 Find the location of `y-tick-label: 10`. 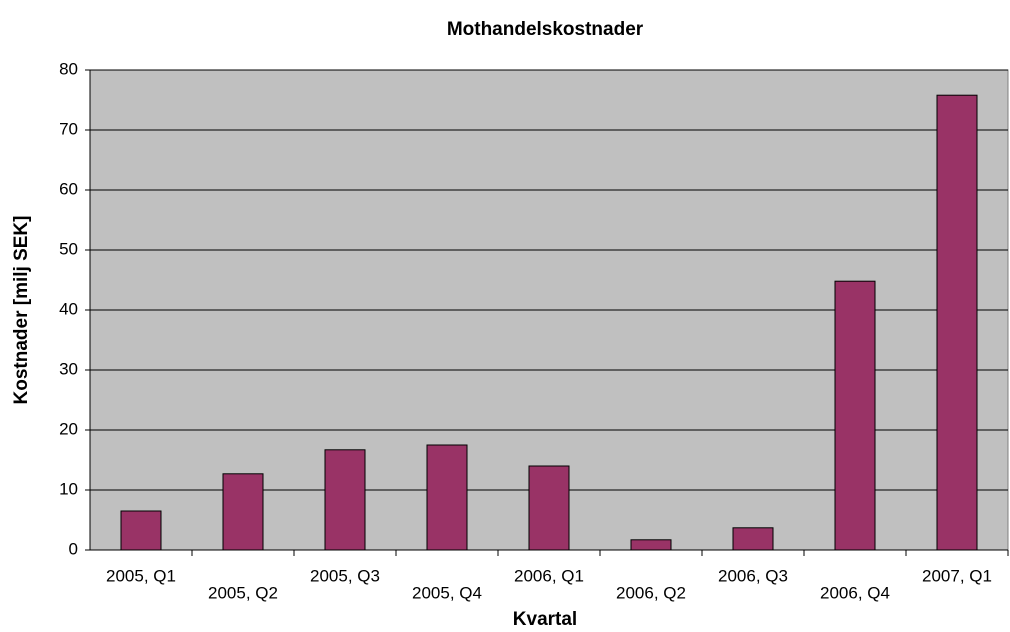

y-tick-label: 10 is located at coordinates (68, 488).